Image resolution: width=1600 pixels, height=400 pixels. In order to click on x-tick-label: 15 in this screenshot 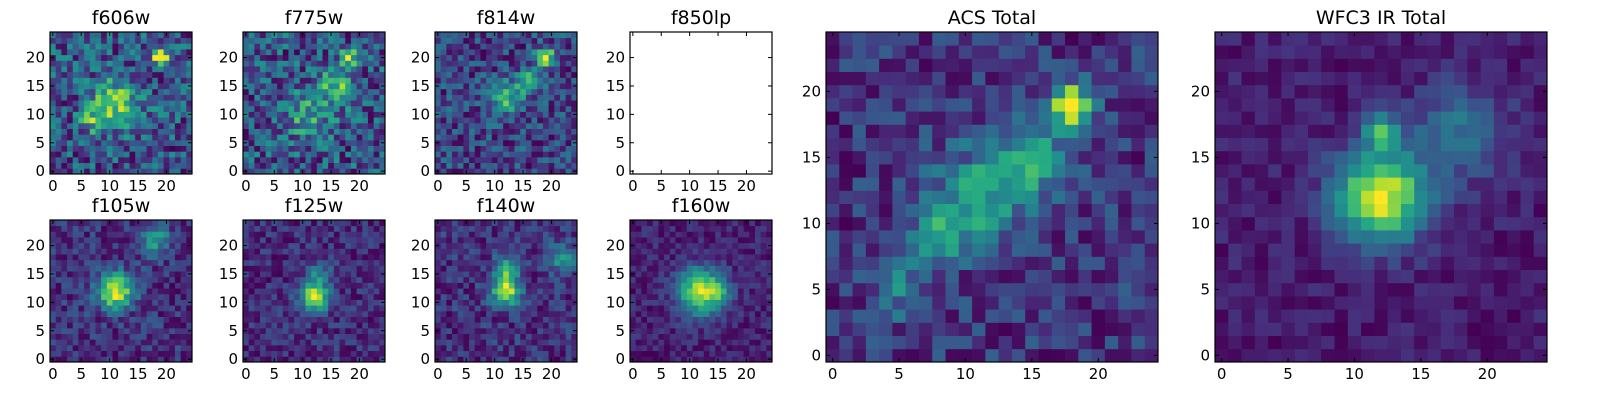, I will do `click(522, 186)`.